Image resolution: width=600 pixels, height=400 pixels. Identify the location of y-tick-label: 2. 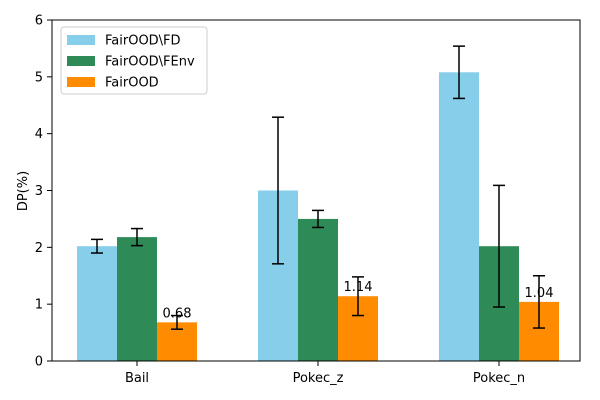
(39, 248).